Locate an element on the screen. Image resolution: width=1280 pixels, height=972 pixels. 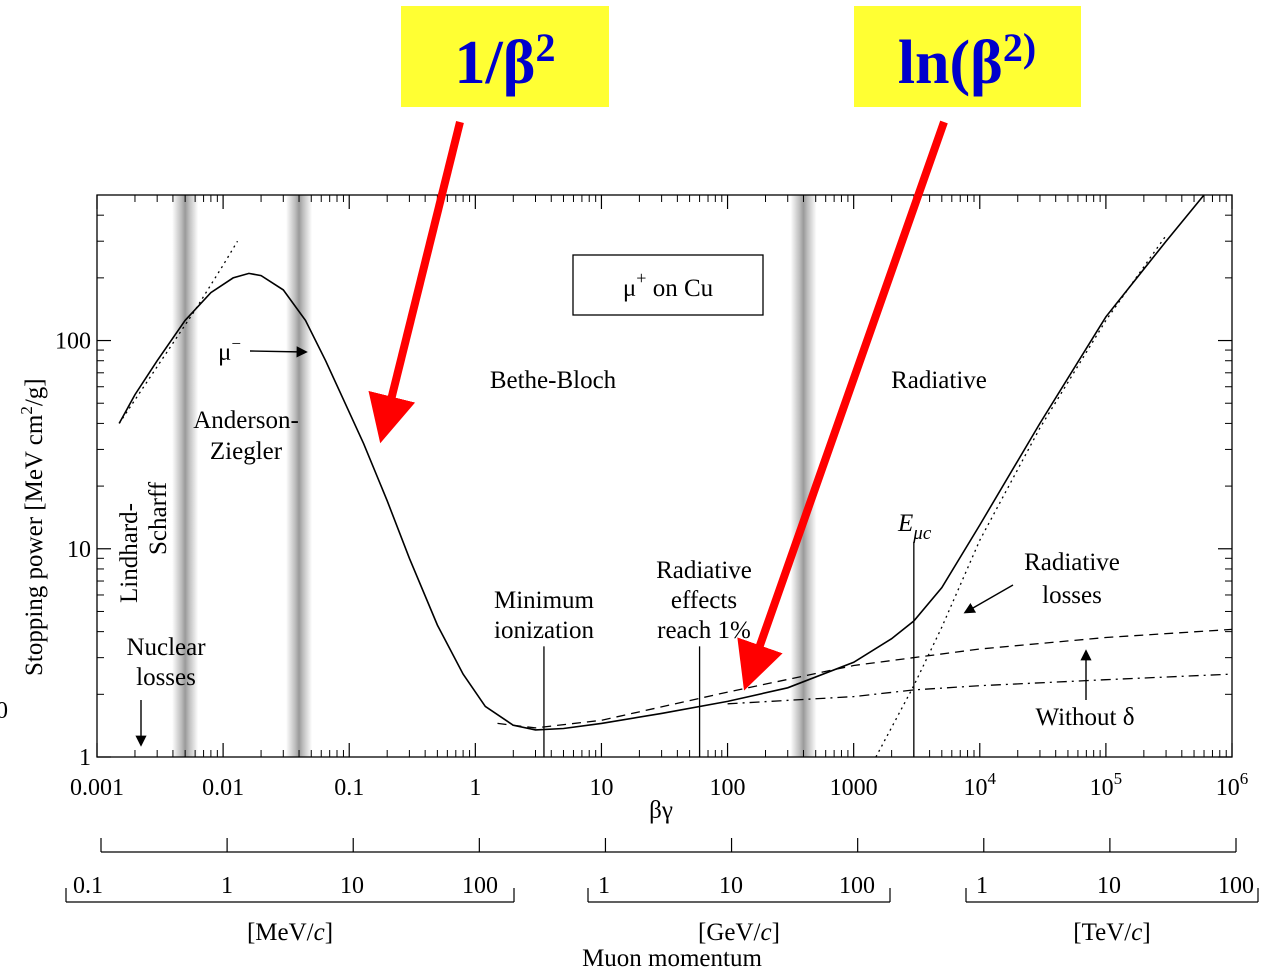
callout-text-1: 1/β2 is located at coordinates (505, 61).